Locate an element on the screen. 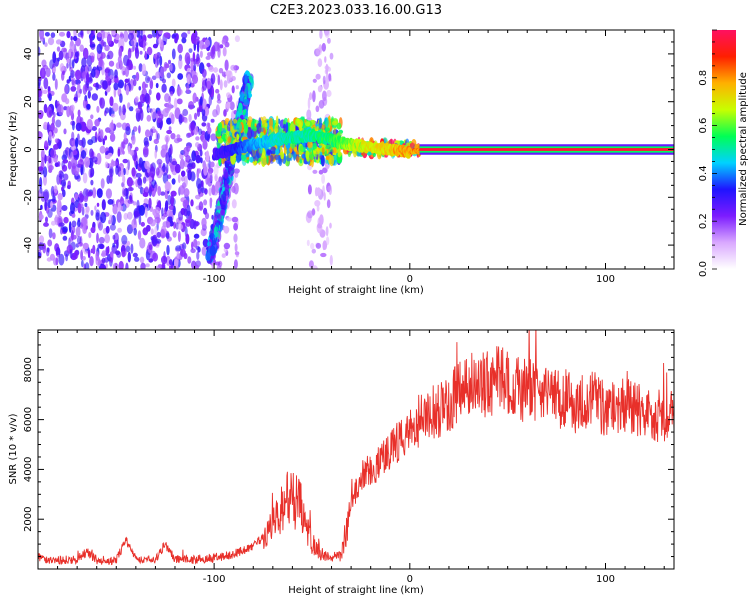 The width and height of the screenshot is (750, 604). y-tick-label: 0 is located at coordinates (28, 149).